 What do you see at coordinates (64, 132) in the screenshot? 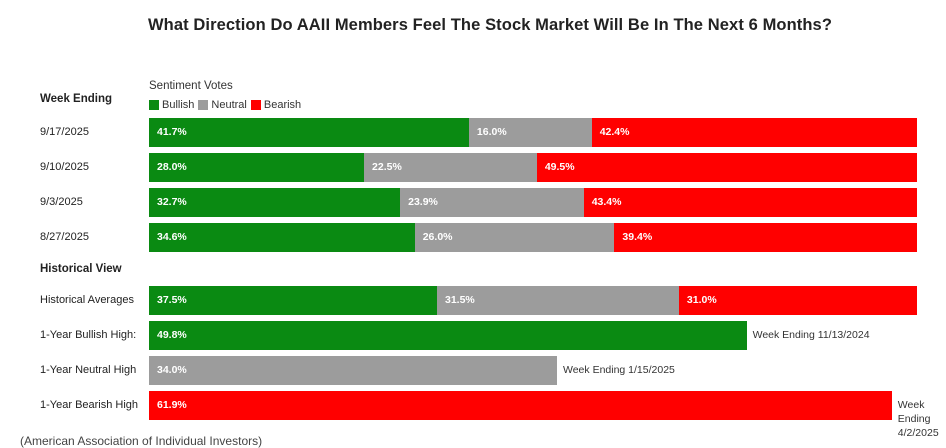
I see `row-label: 9/17/2025` at bounding box center [64, 132].